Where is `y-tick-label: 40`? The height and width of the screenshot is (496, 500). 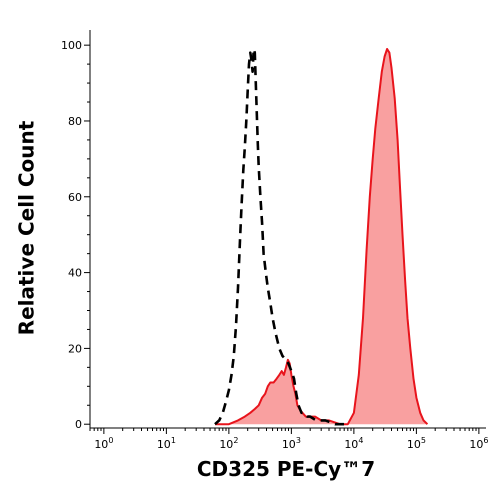
y-tick-label: 40 is located at coordinates (75, 273).